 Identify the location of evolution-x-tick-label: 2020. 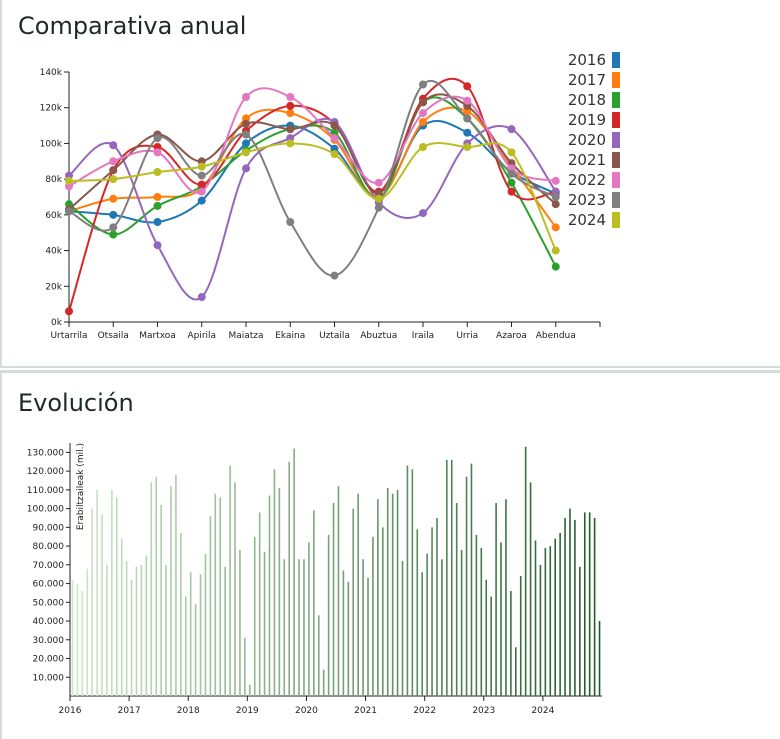
(306, 711).